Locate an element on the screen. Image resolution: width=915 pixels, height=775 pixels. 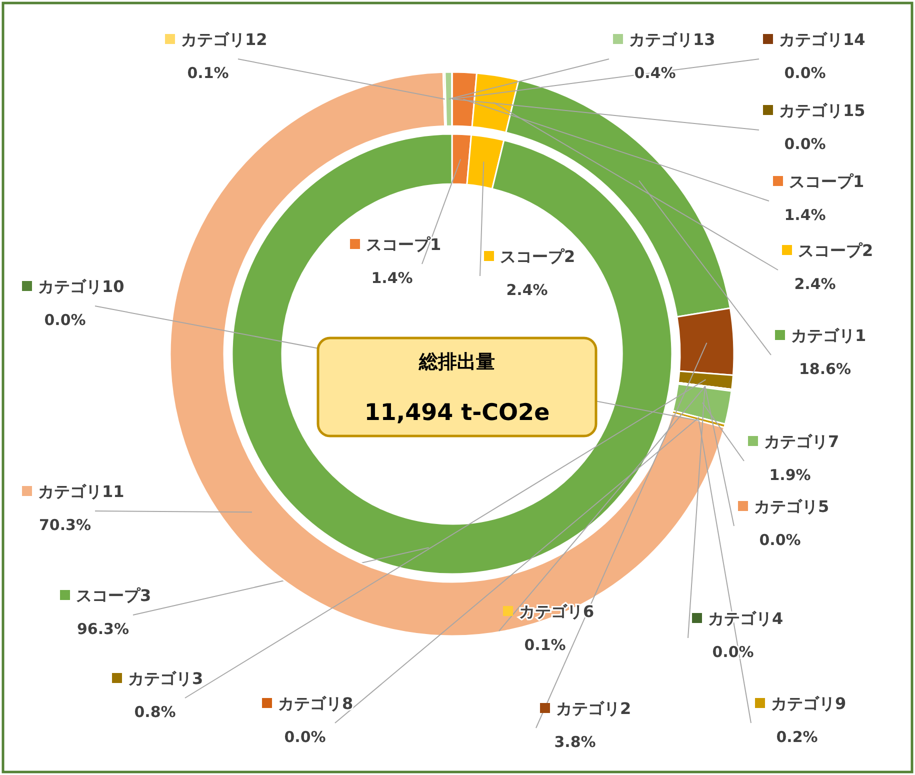
legend-label: カテゴリ15 is located at coordinates (822, 110).